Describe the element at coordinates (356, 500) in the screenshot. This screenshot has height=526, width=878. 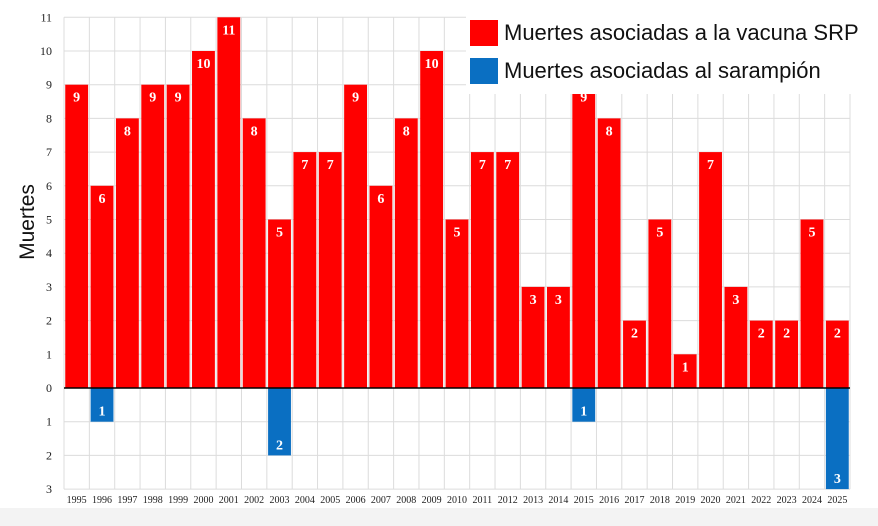
I see `x-tick-label: 2006` at that location.